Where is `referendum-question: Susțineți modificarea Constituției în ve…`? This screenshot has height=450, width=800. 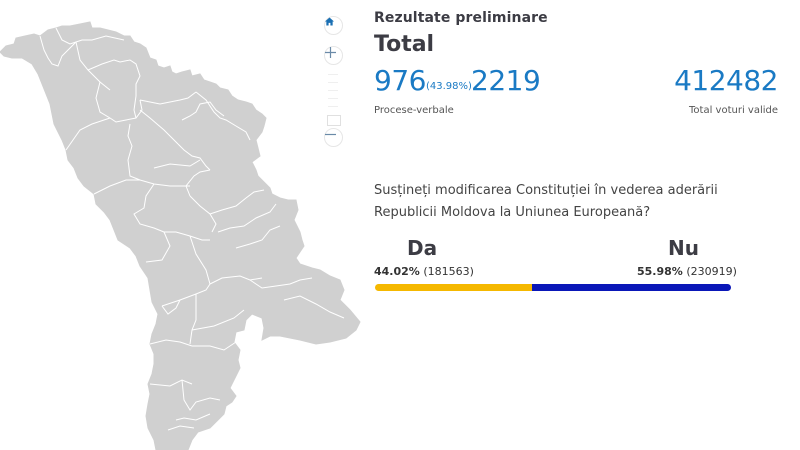
referendum-question: Susțineți modificarea Constituției în ve… is located at coordinates (546, 201).